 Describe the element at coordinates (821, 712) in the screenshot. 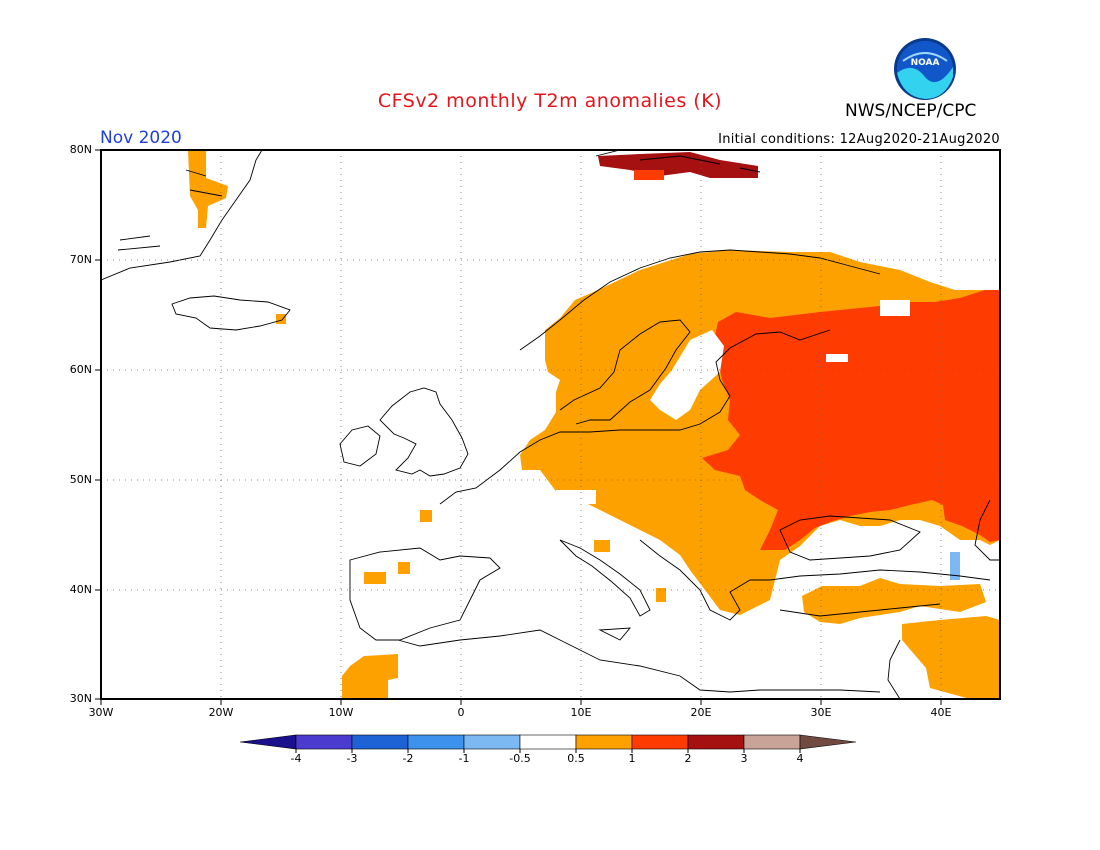

I see `lon-label-30e: 30E` at that location.